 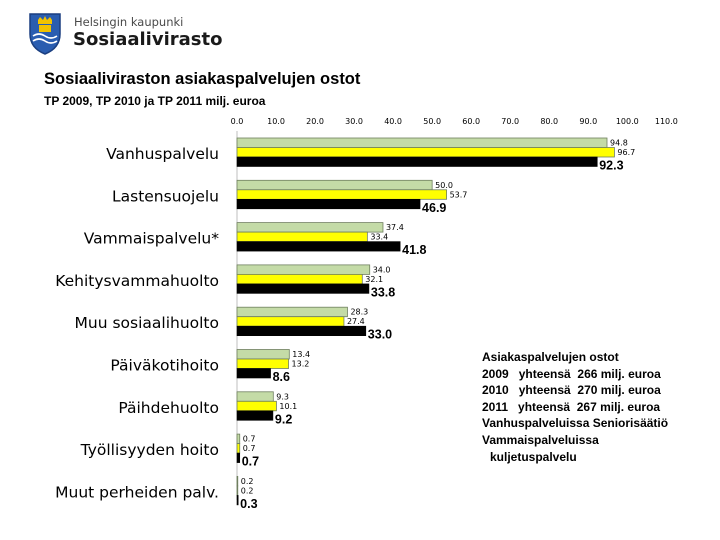 I want to click on x-tick-label: 90.0, so click(x=588, y=121).